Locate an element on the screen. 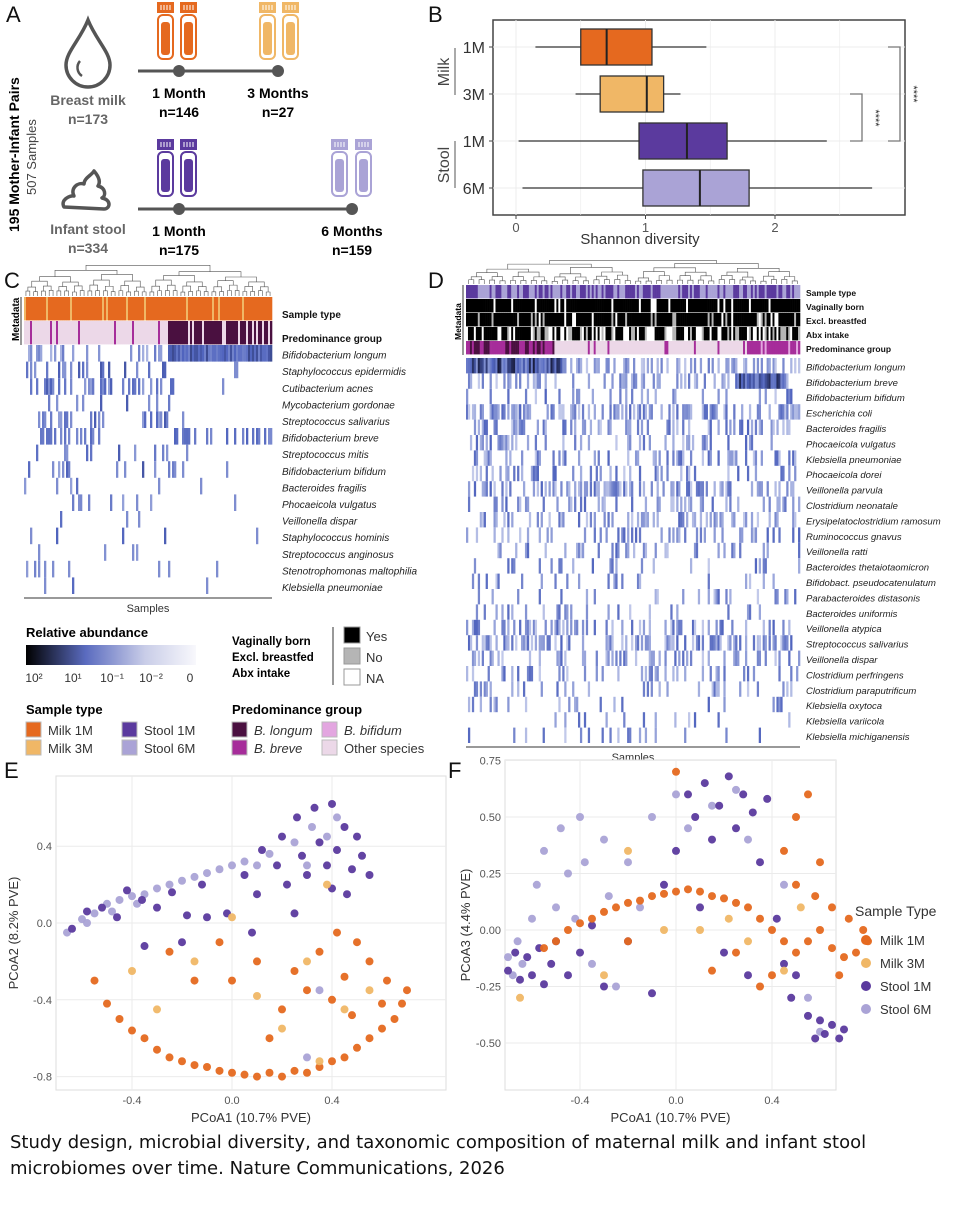 The width and height of the screenshot is (960, 1208). metadata-label: Abx intake is located at coordinates (827, 335).